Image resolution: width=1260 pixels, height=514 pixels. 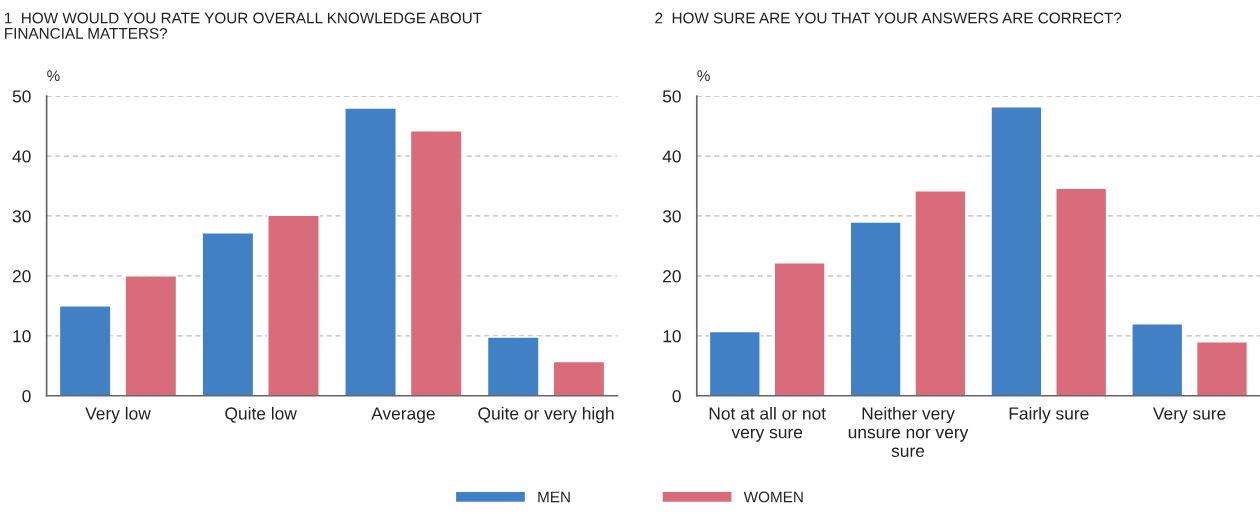 I want to click on x-tick-label: Quite low, so click(x=261, y=414).